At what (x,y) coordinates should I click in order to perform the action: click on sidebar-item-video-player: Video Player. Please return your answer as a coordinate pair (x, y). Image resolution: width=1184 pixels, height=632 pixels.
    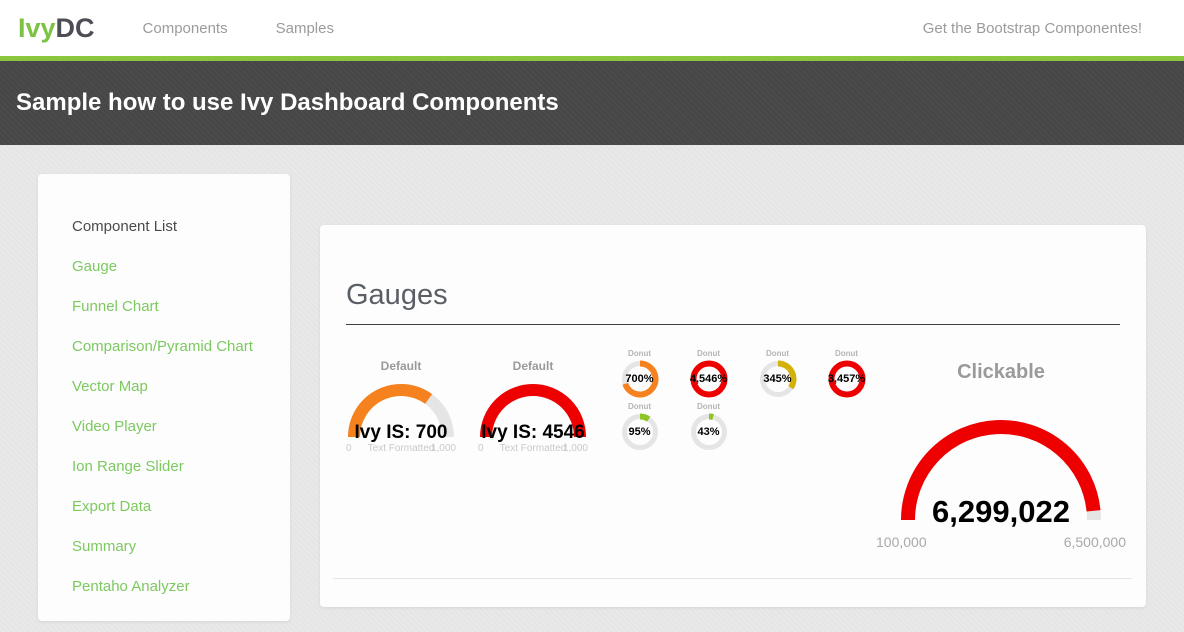
    Looking at the image, I should click on (114, 426).